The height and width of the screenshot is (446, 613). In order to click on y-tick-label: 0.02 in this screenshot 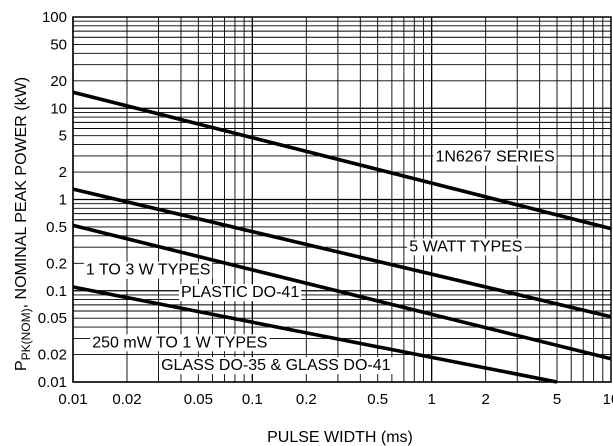, I will do `click(52, 355)`.